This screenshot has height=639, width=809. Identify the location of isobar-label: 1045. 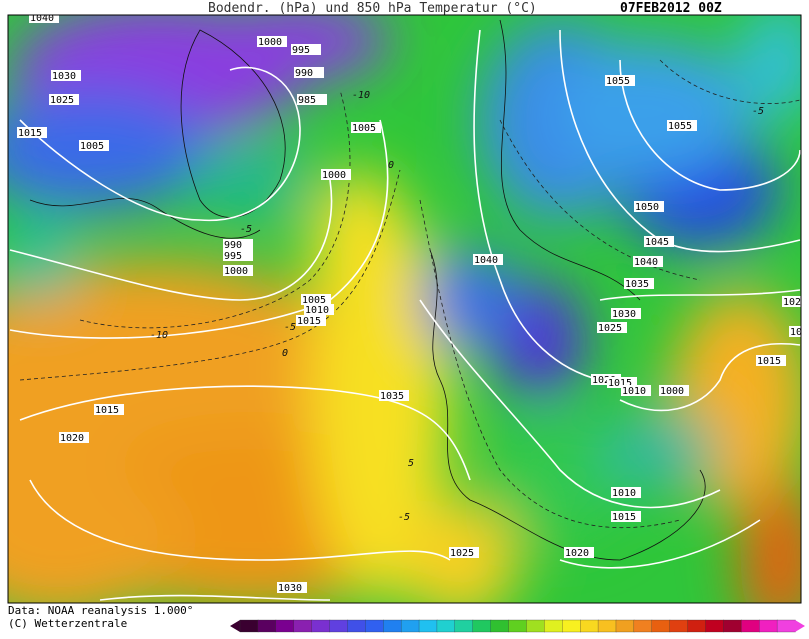
(657, 242).